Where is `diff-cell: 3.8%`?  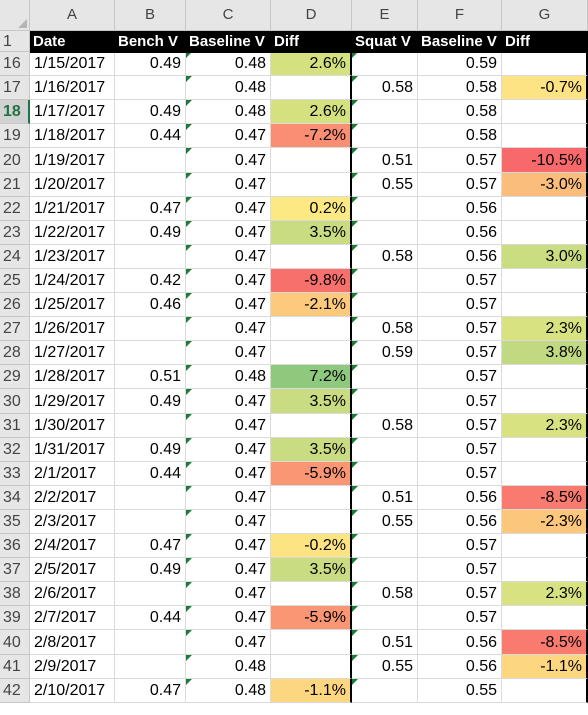
diff-cell: 3.8% is located at coordinates (545, 353).